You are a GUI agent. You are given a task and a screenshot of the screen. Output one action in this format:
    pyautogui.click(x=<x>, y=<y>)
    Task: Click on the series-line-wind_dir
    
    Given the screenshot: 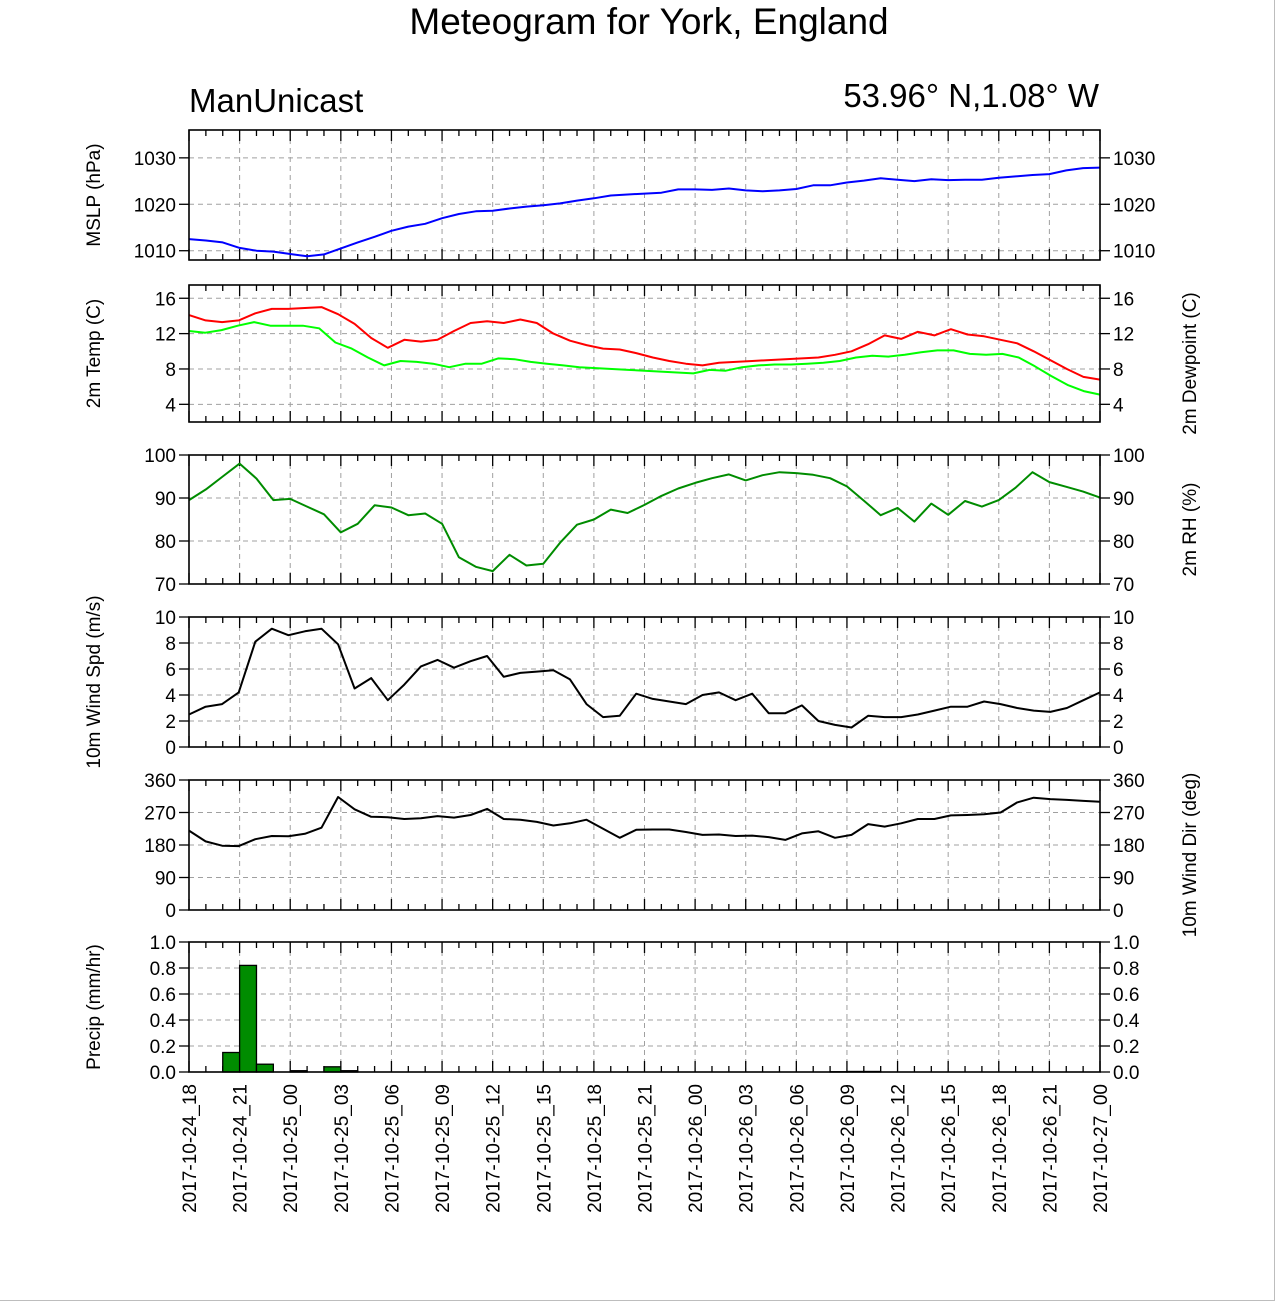 What is the action you would take?
    pyautogui.click(x=644, y=822)
    